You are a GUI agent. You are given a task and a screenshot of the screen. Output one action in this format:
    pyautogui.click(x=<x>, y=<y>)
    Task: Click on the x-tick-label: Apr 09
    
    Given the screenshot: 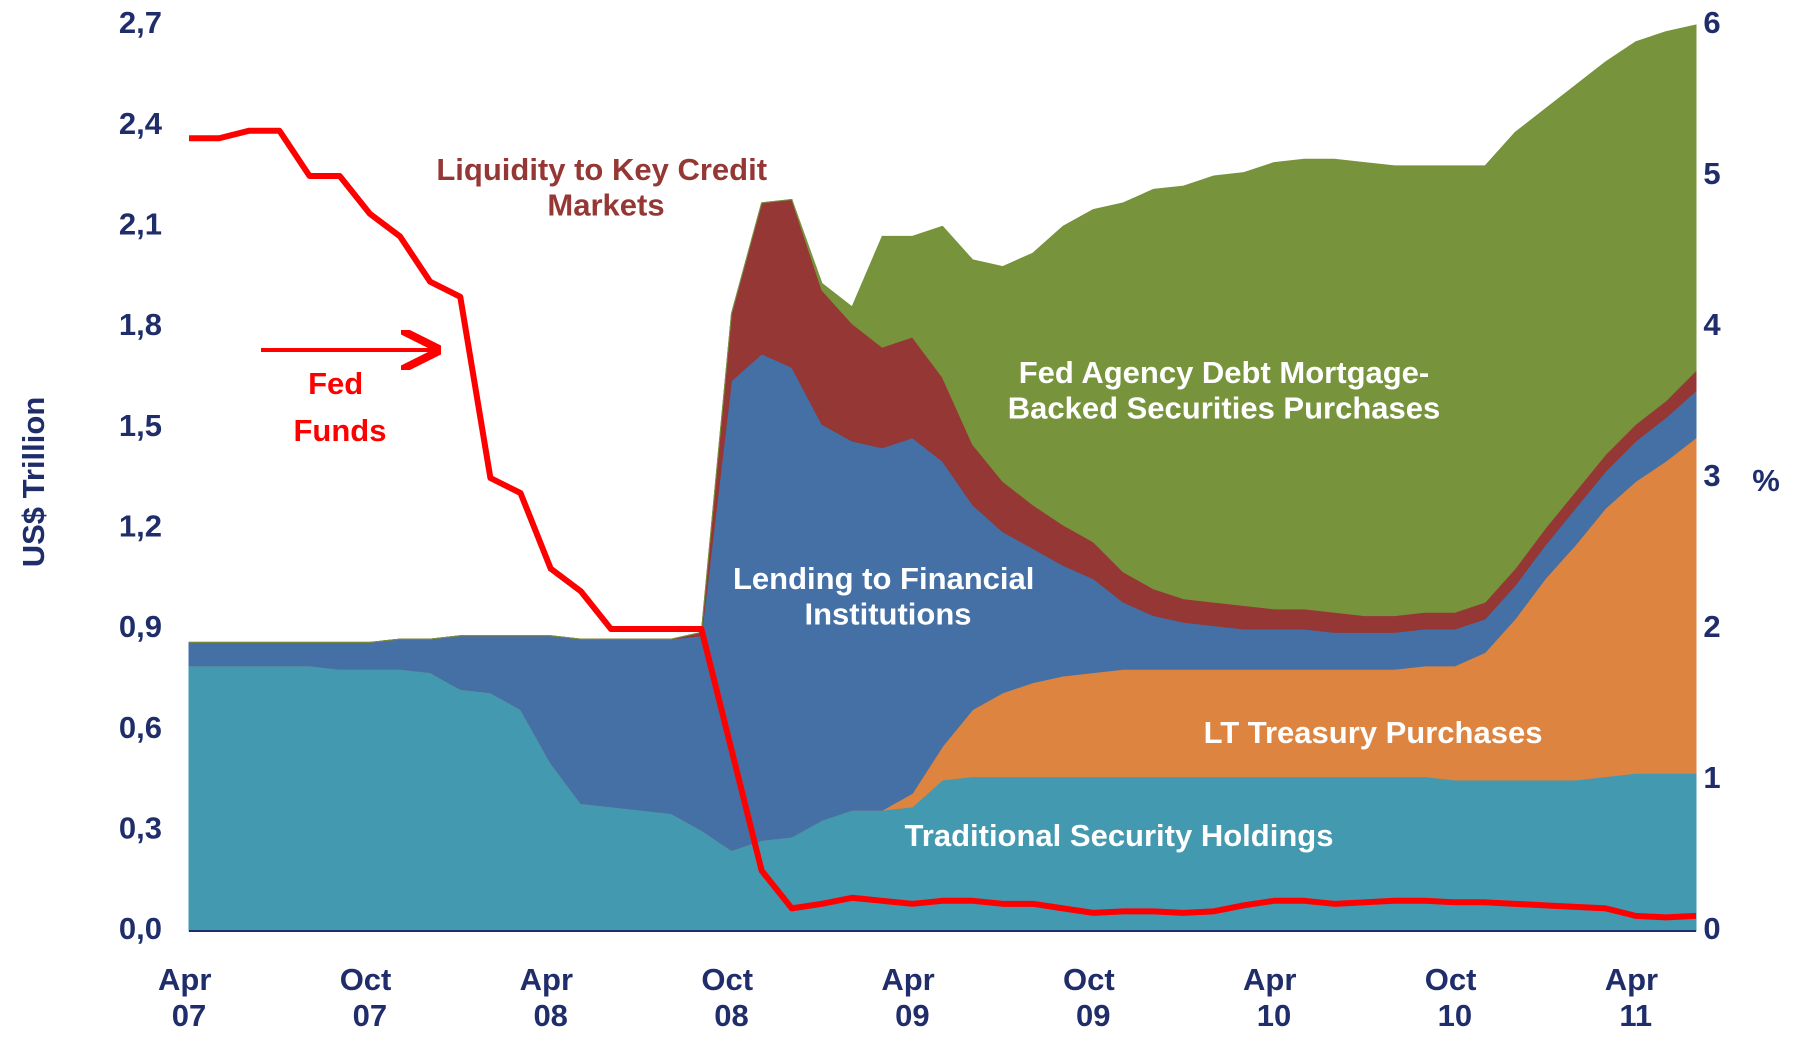 What is the action you would take?
    pyautogui.click(x=912, y=997)
    